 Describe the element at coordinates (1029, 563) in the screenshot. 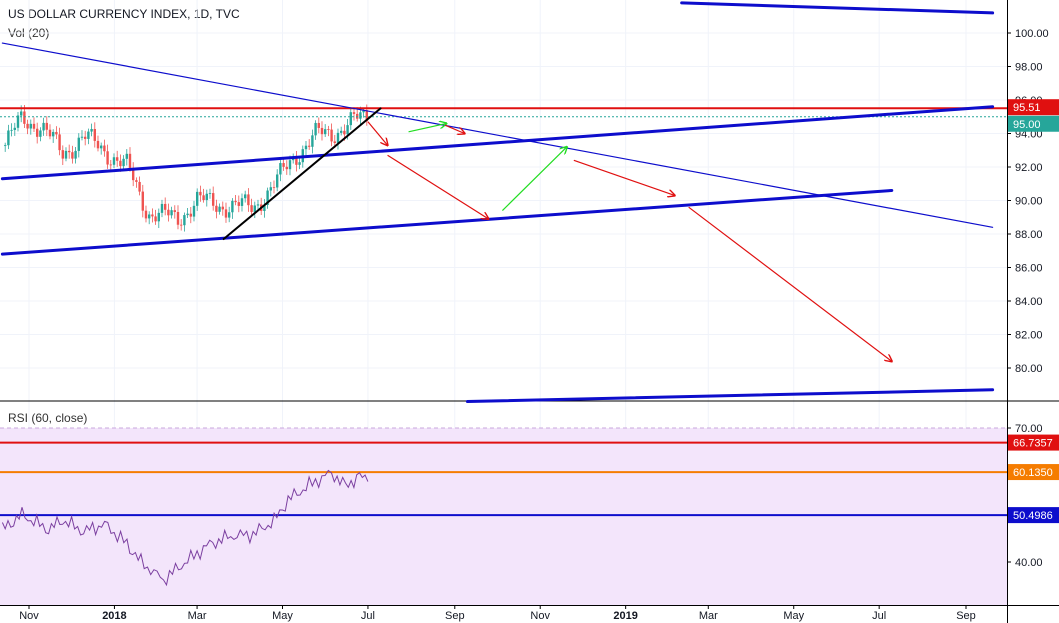

I see `rsi-tick-label: 40.00` at that location.